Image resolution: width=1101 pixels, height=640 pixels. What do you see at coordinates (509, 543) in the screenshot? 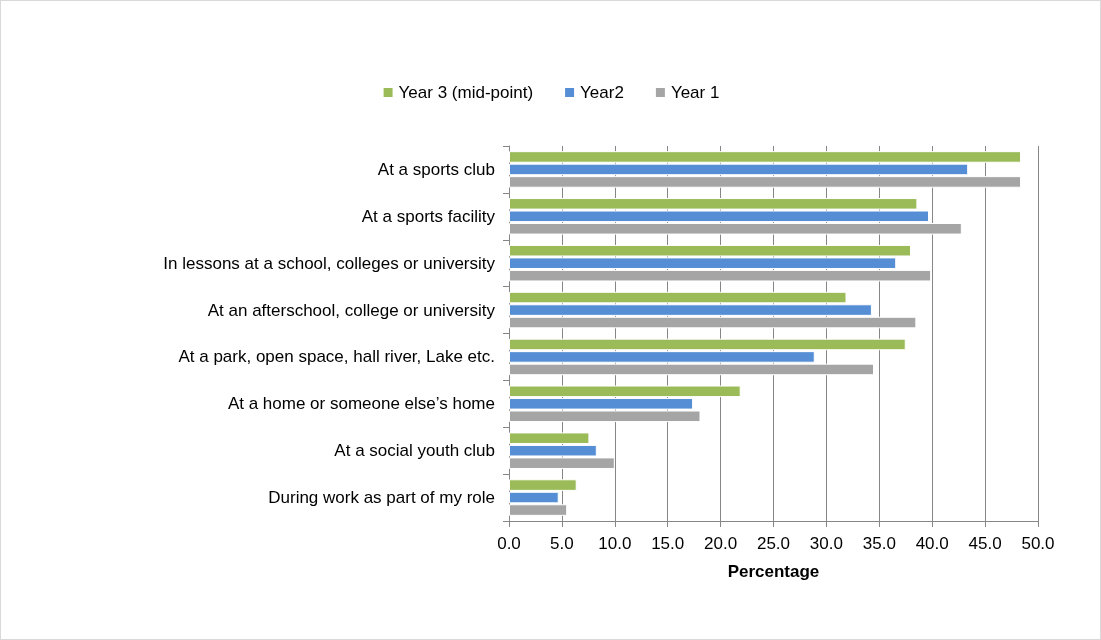
I see `x-tick-label: 0.0` at bounding box center [509, 543].